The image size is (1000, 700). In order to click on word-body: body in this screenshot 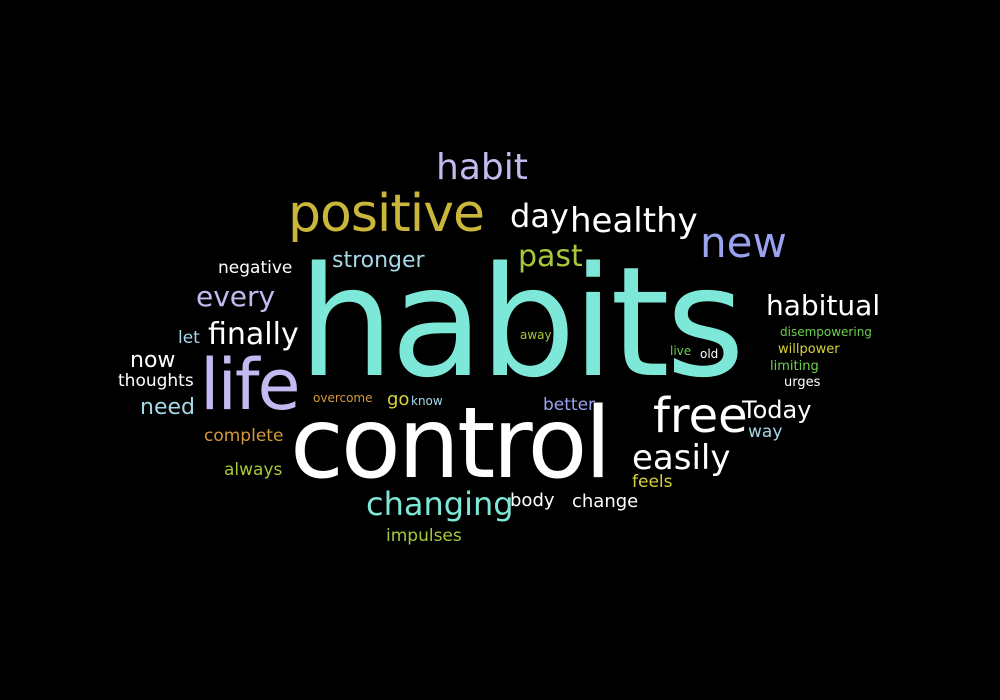, I will do `click(532, 500)`.